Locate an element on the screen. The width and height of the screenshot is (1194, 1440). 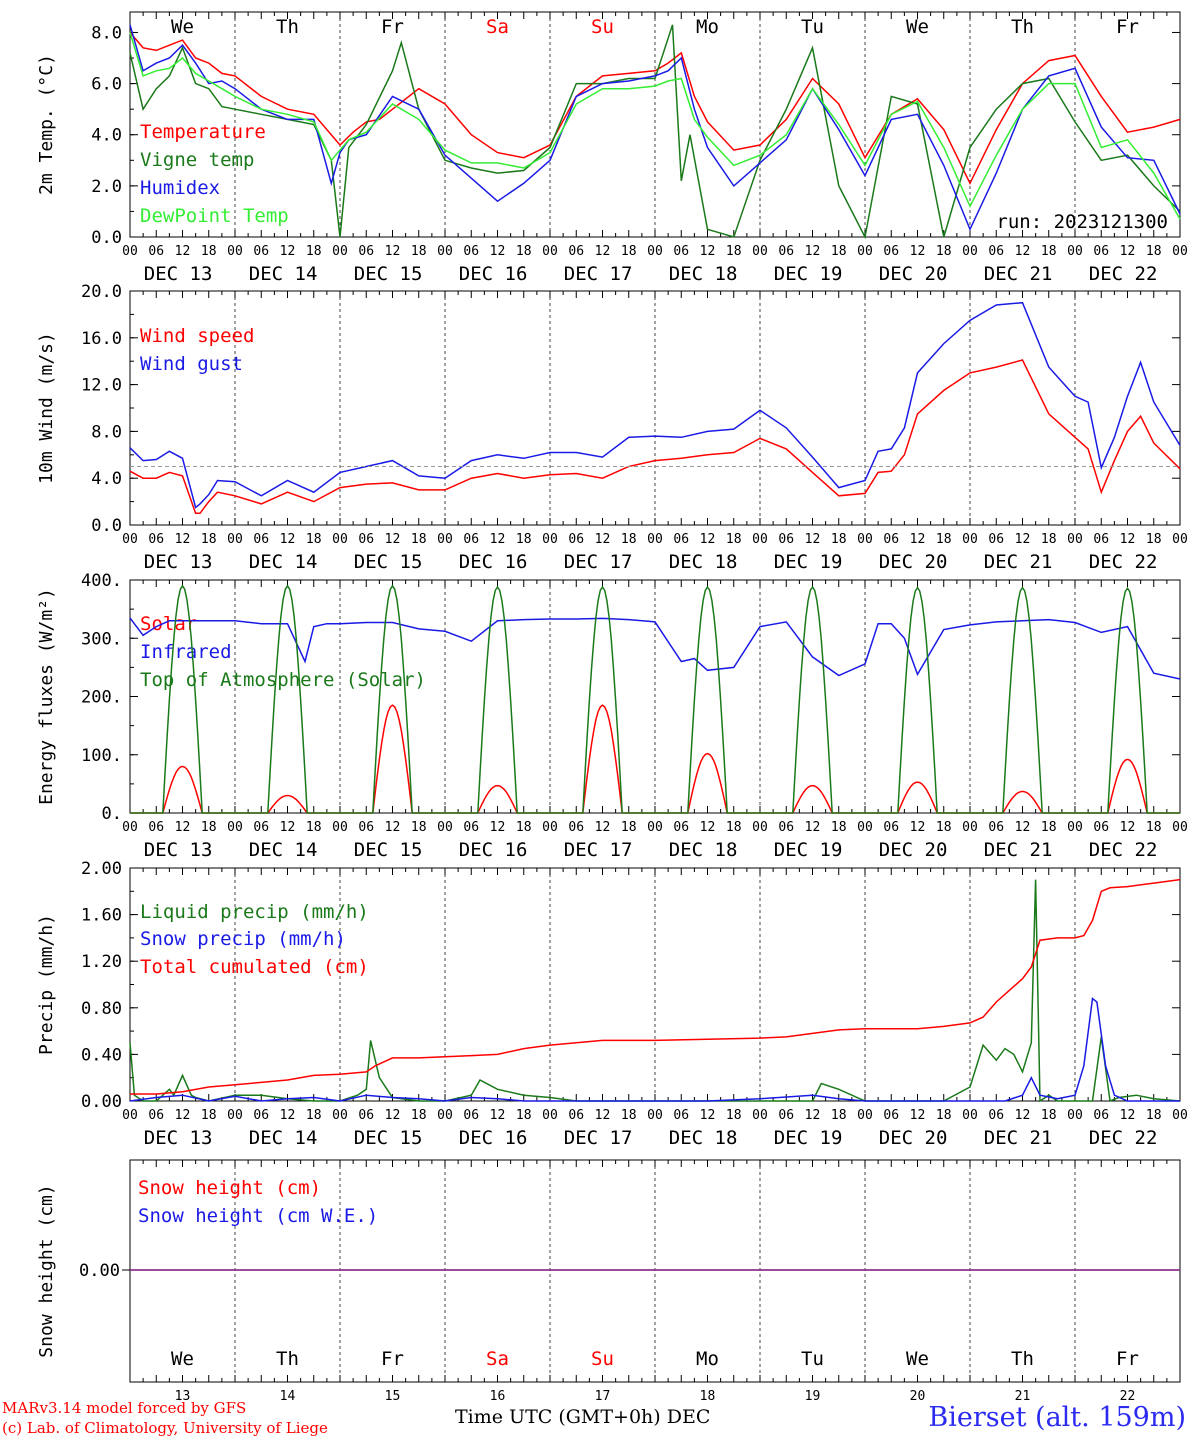
wind-date-label: DEC 18 is located at coordinates (703, 562).